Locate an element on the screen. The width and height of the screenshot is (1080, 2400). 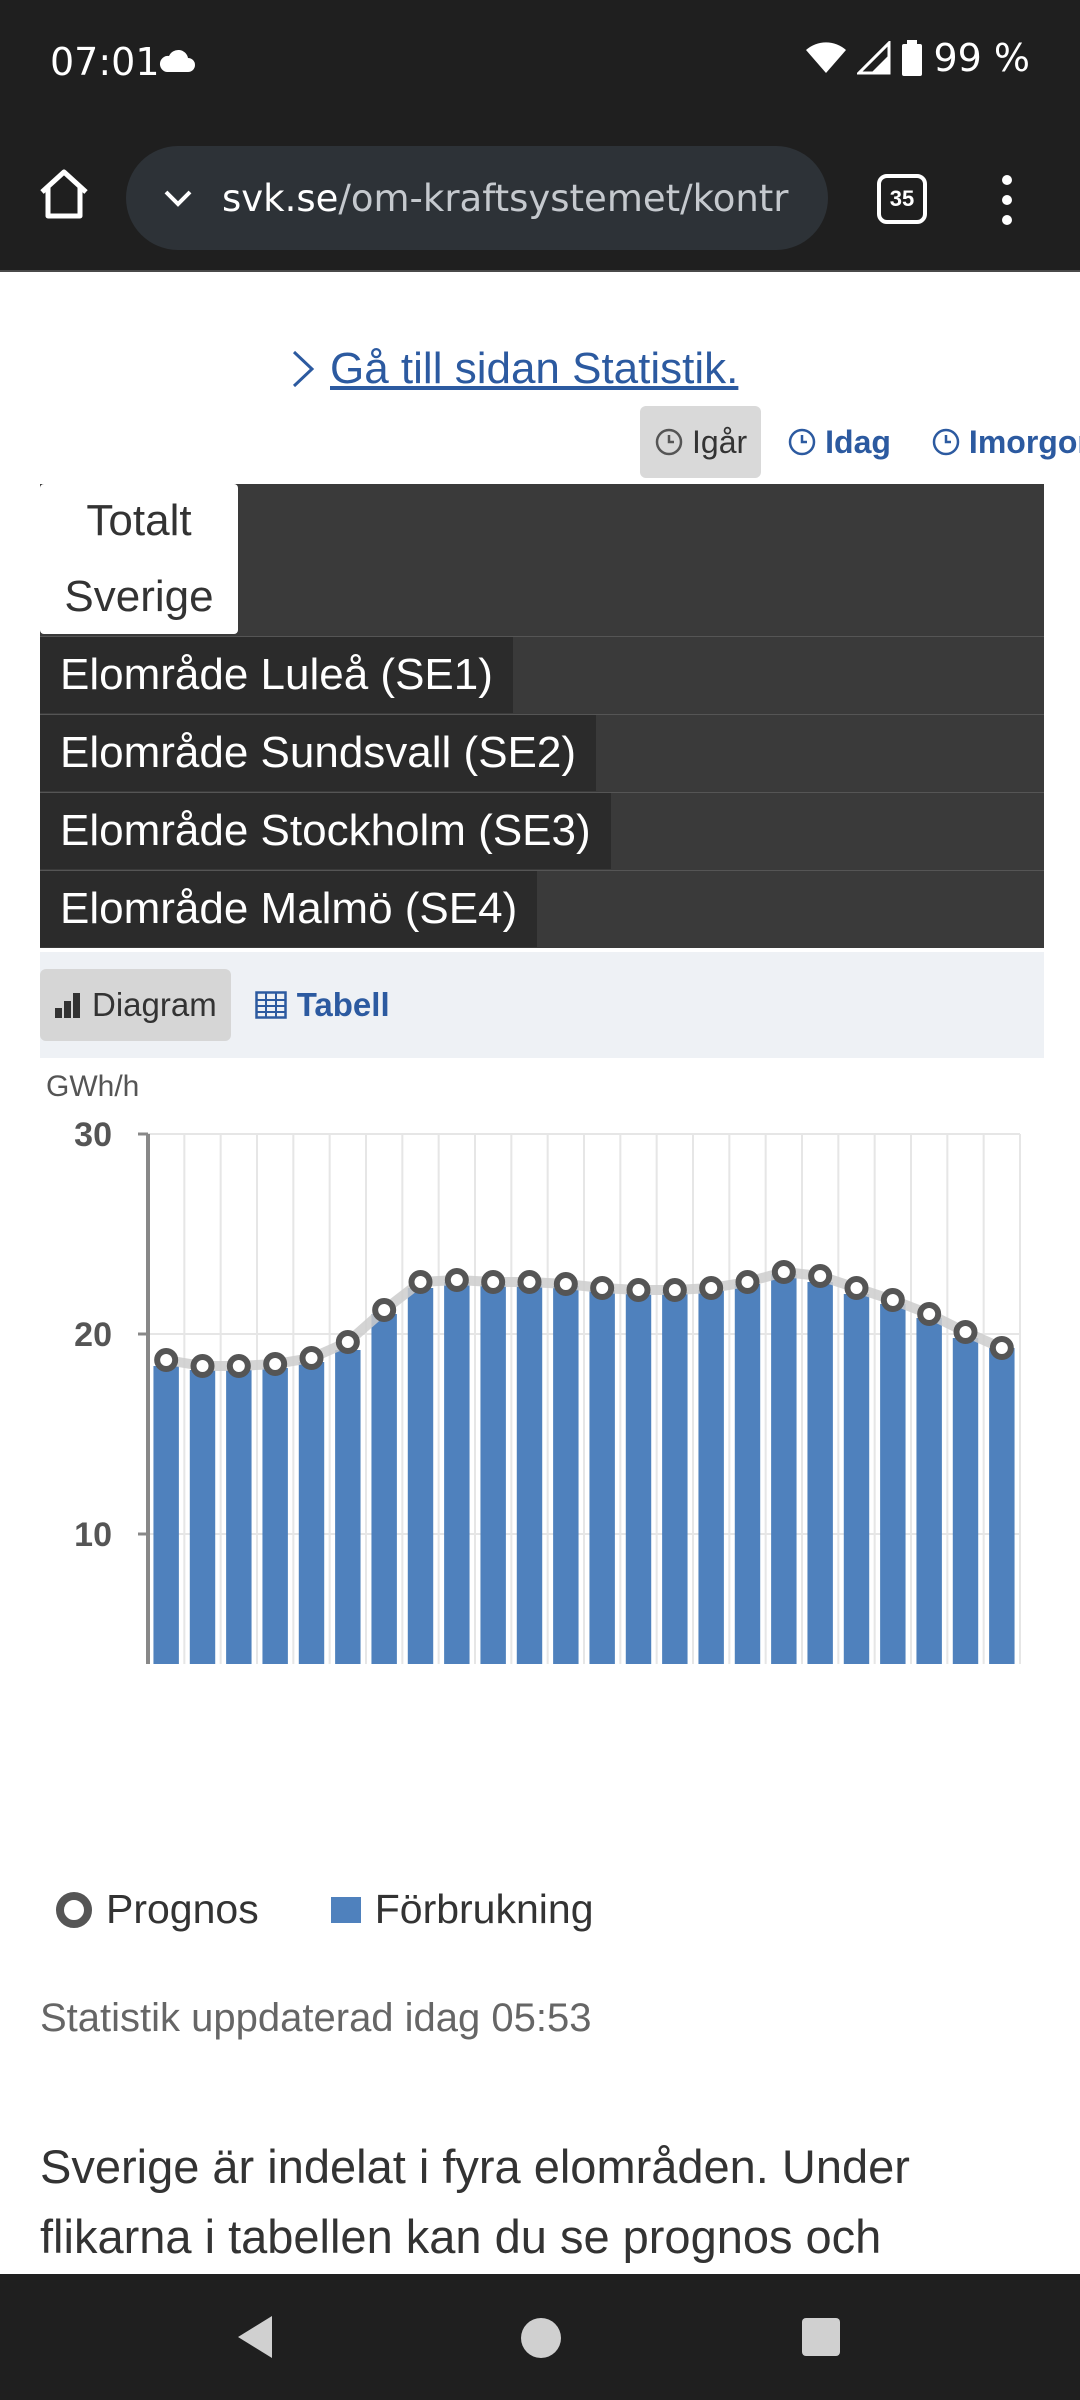
goto-statistik-link: Gå till sidan Statistik. is located at coordinates (514, 369).